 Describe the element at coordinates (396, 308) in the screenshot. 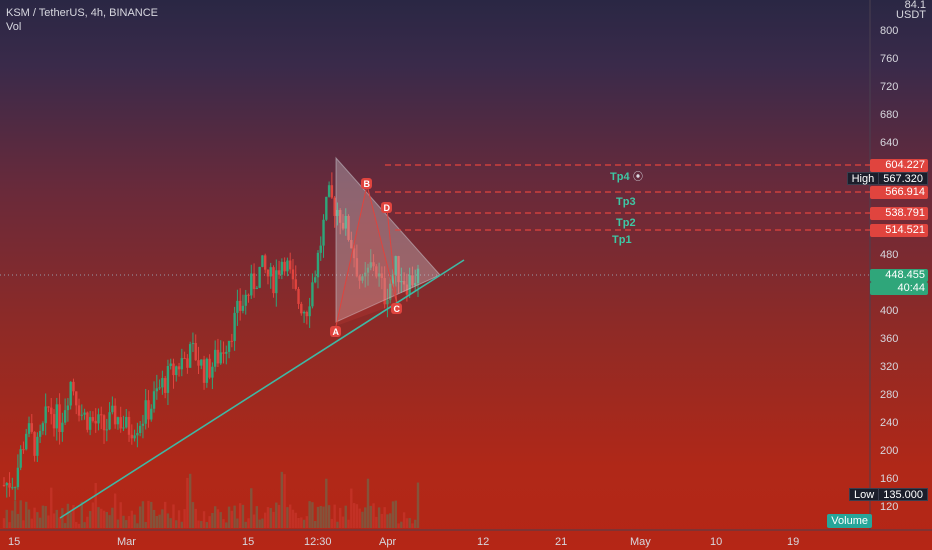

I see `point-c-marker` at that location.